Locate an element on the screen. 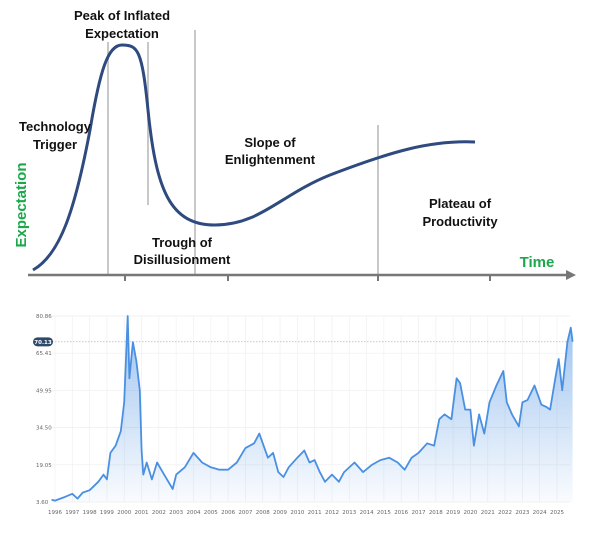  x-tick-label: 1997 is located at coordinates (72, 513).